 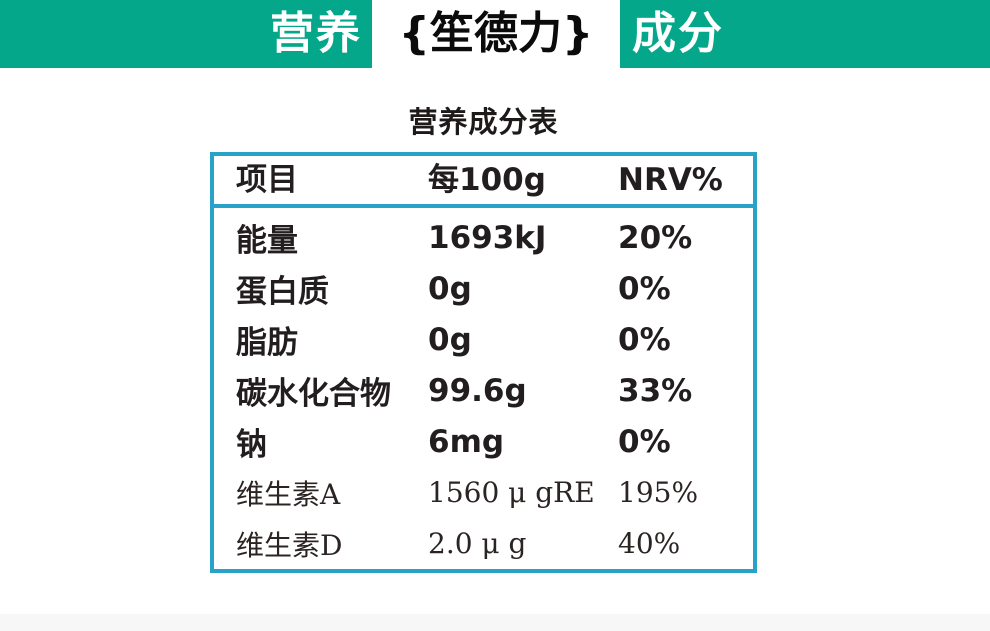 I want to click on table-row: 能量 1693kJ 20%, so click(x=483, y=237).